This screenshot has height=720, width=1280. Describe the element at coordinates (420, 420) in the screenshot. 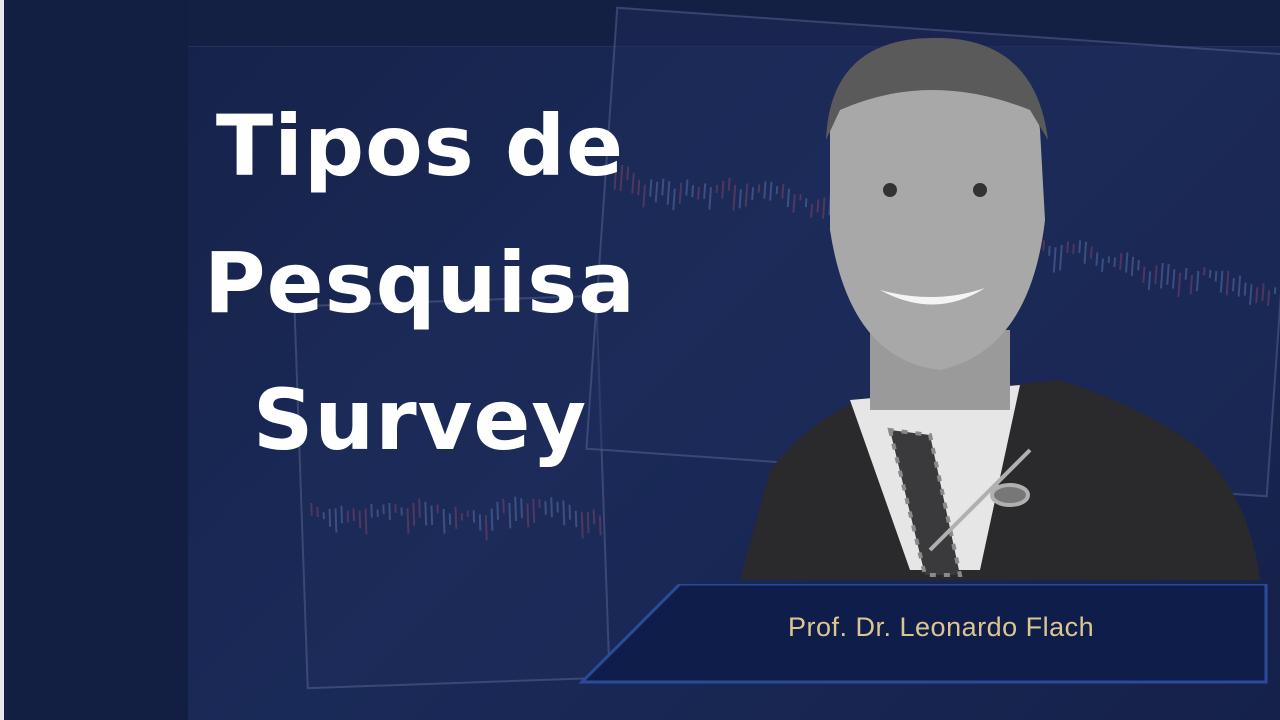

I see `title-line: Survey` at that location.